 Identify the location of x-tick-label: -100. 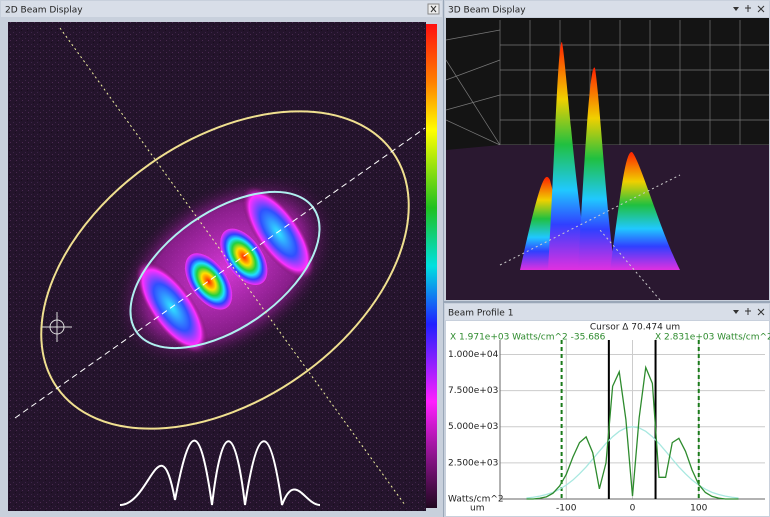
(566, 509).